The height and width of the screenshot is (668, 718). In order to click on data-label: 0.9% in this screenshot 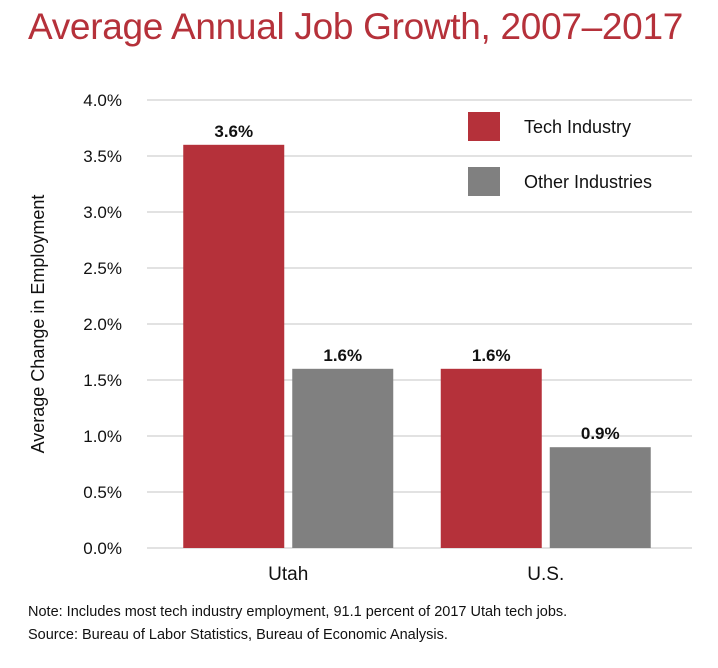, I will do `click(600, 433)`.